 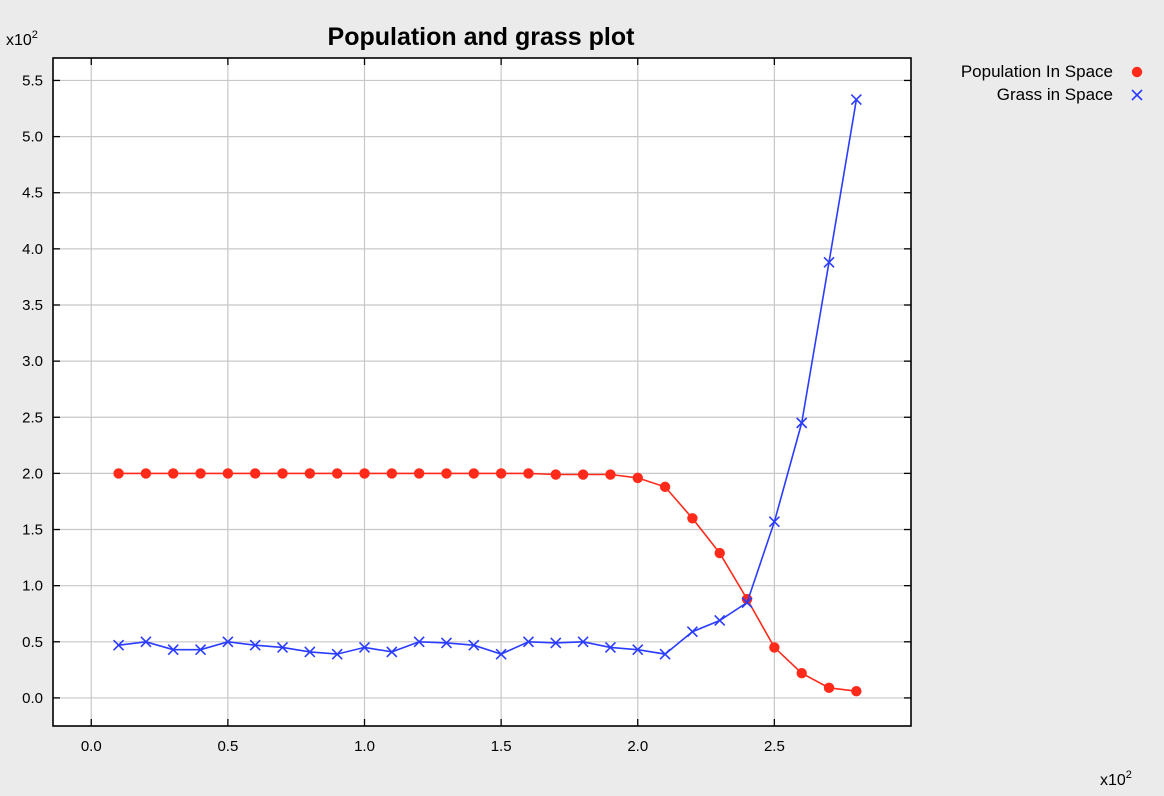 What do you see at coordinates (637, 746) in the screenshot?
I see `x-tick-label: 2.0` at bounding box center [637, 746].